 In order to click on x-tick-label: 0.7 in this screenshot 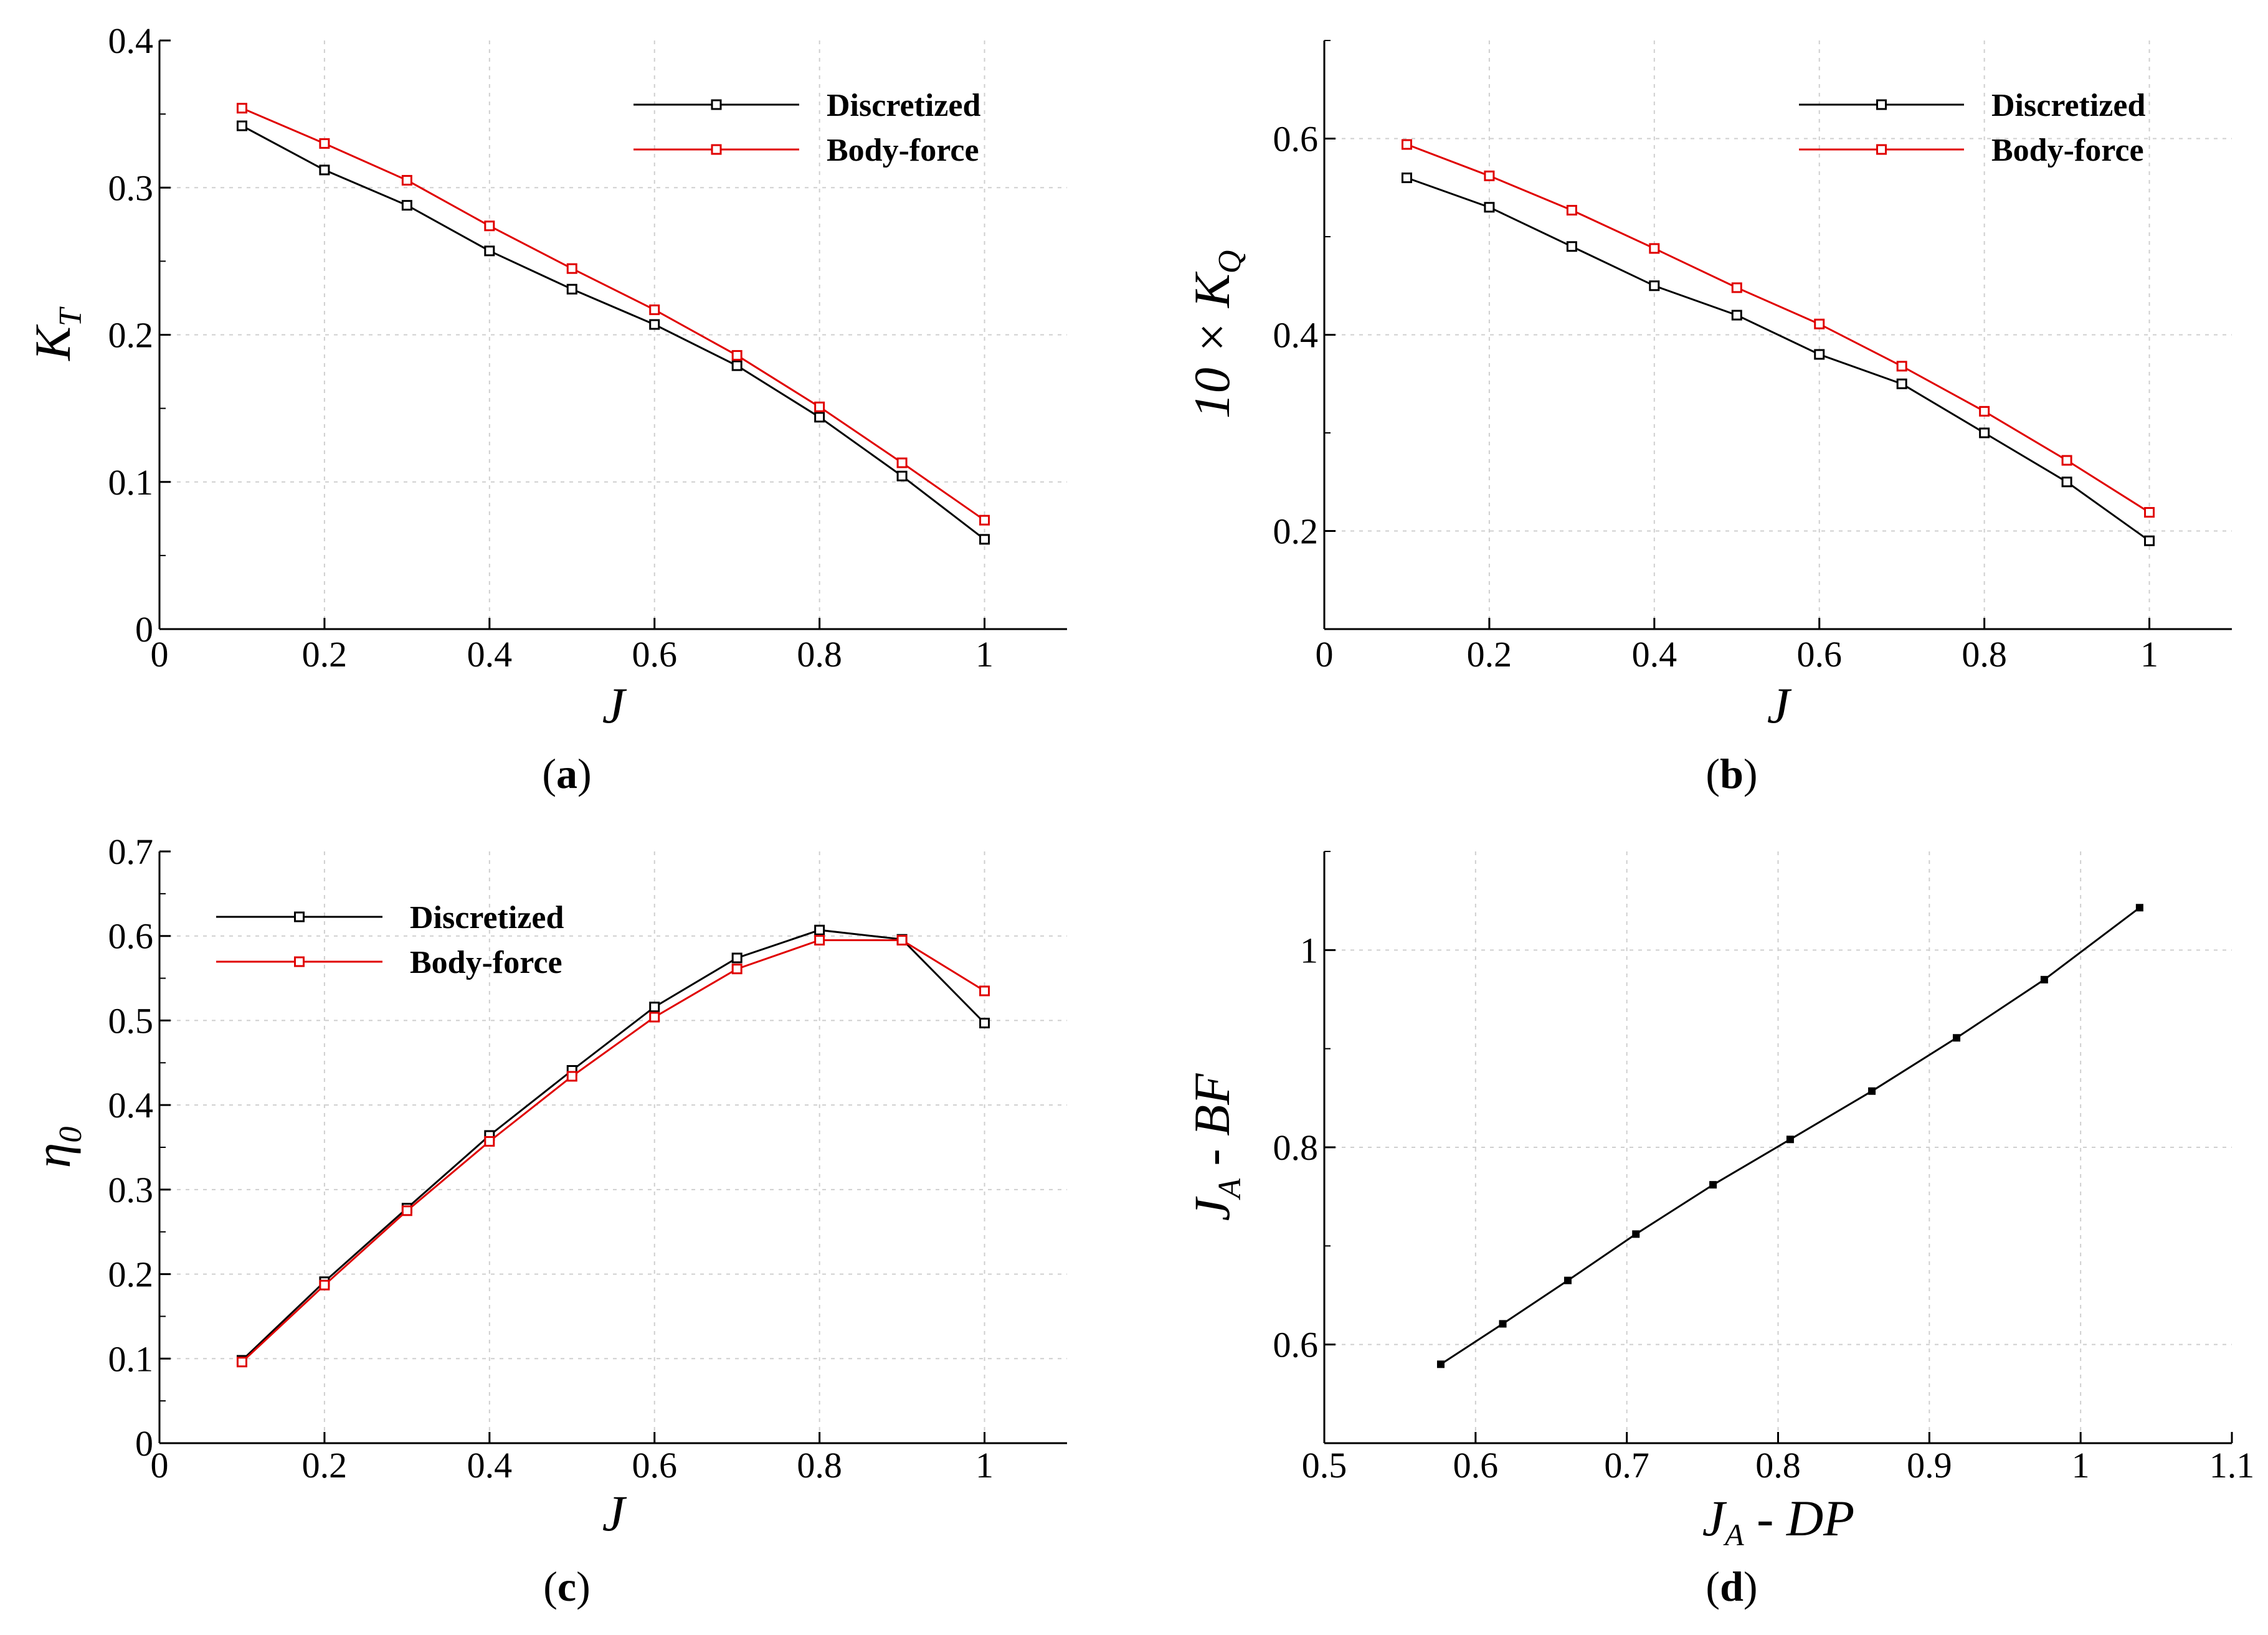, I will do `click(1626, 1465)`.